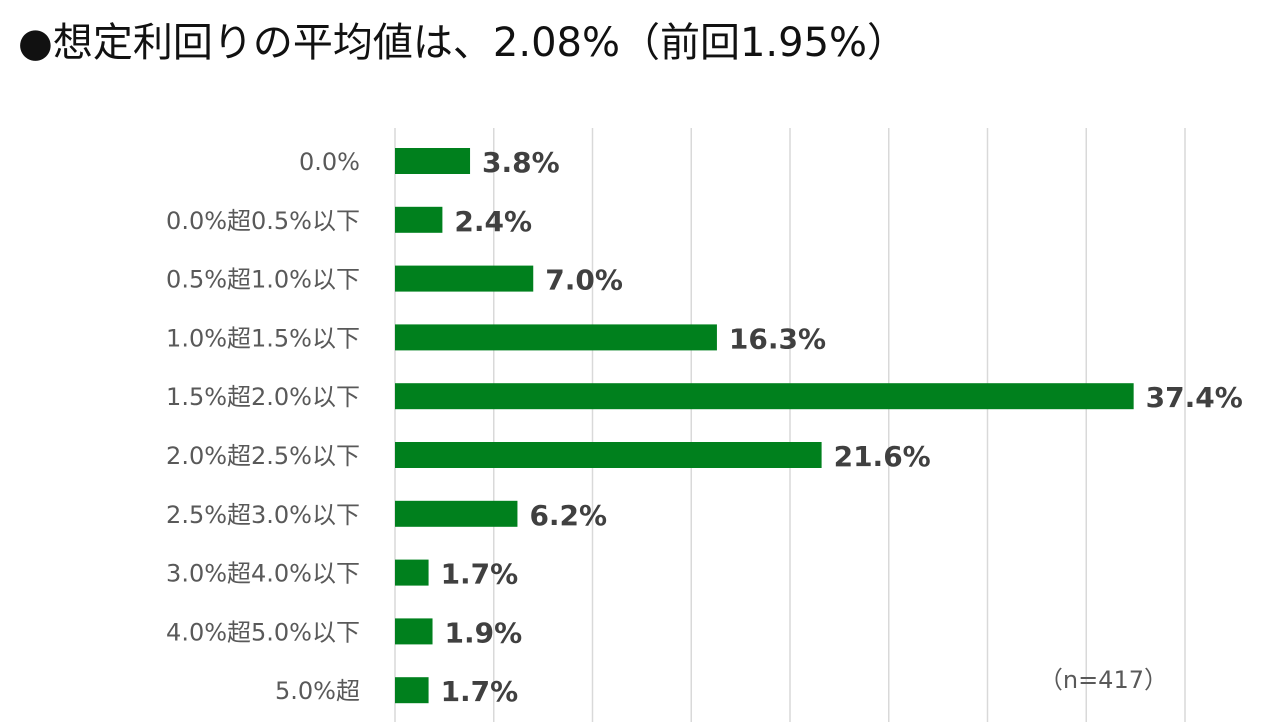 The image size is (1280, 722). What do you see at coordinates (480, 691) in the screenshot?
I see `value-label-9: 1.7%` at bounding box center [480, 691].